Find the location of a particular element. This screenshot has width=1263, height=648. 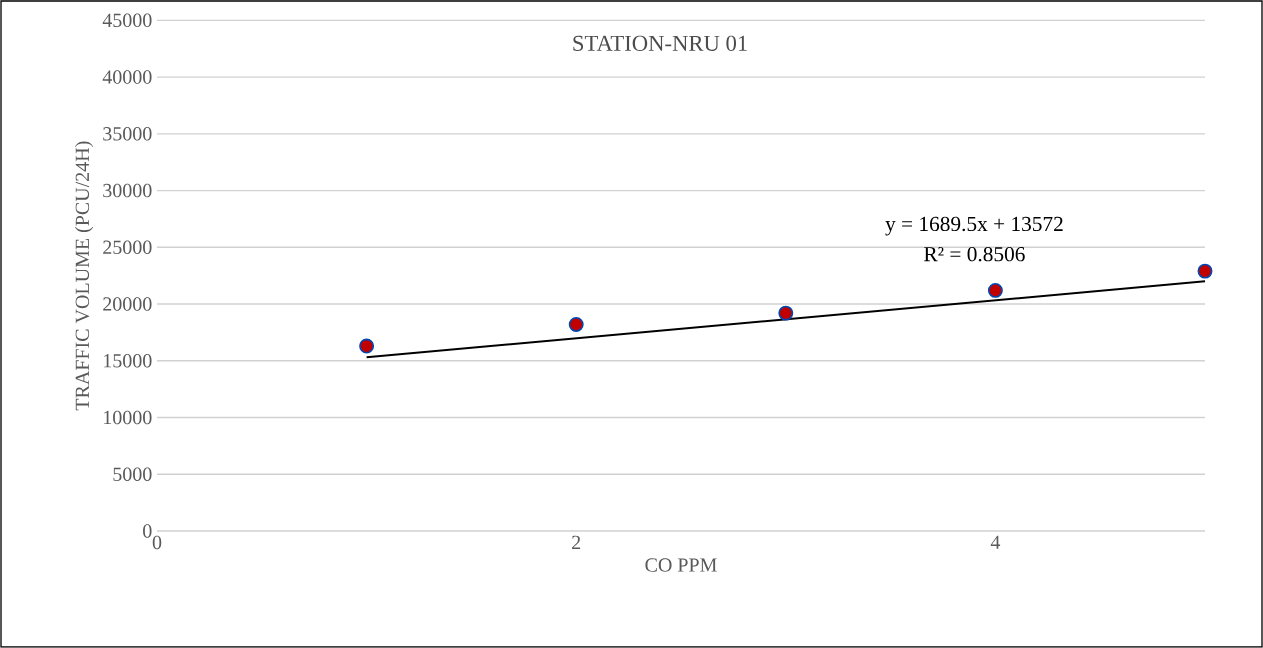

x-tick-label: 0 is located at coordinates (157, 542).